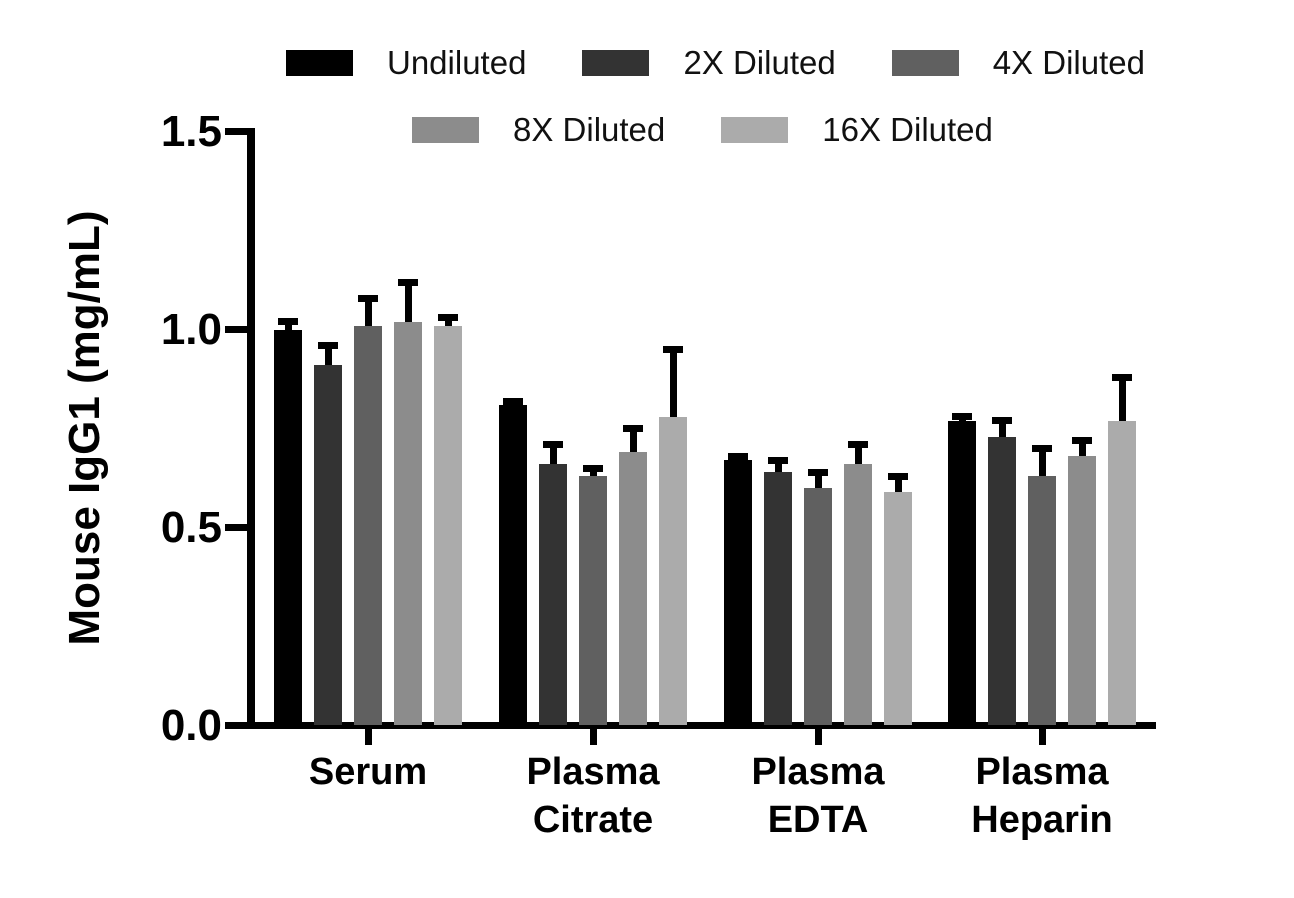 The width and height of the screenshot is (1294, 898). I want to click on error-bar-cap-serum-4x-diluted, so click(368, 298).